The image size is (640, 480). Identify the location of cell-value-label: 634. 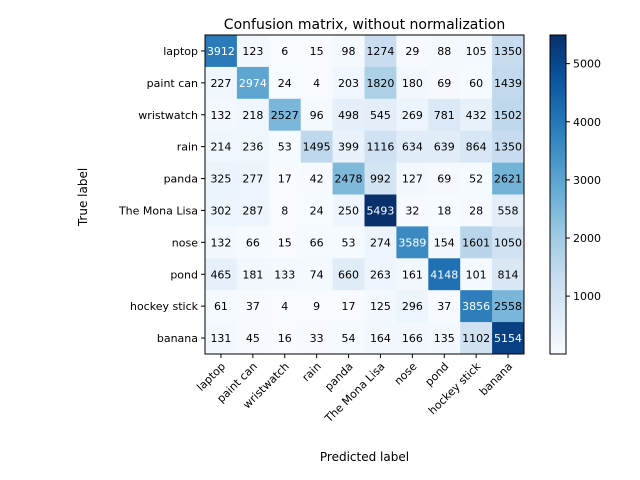
(412, 147).